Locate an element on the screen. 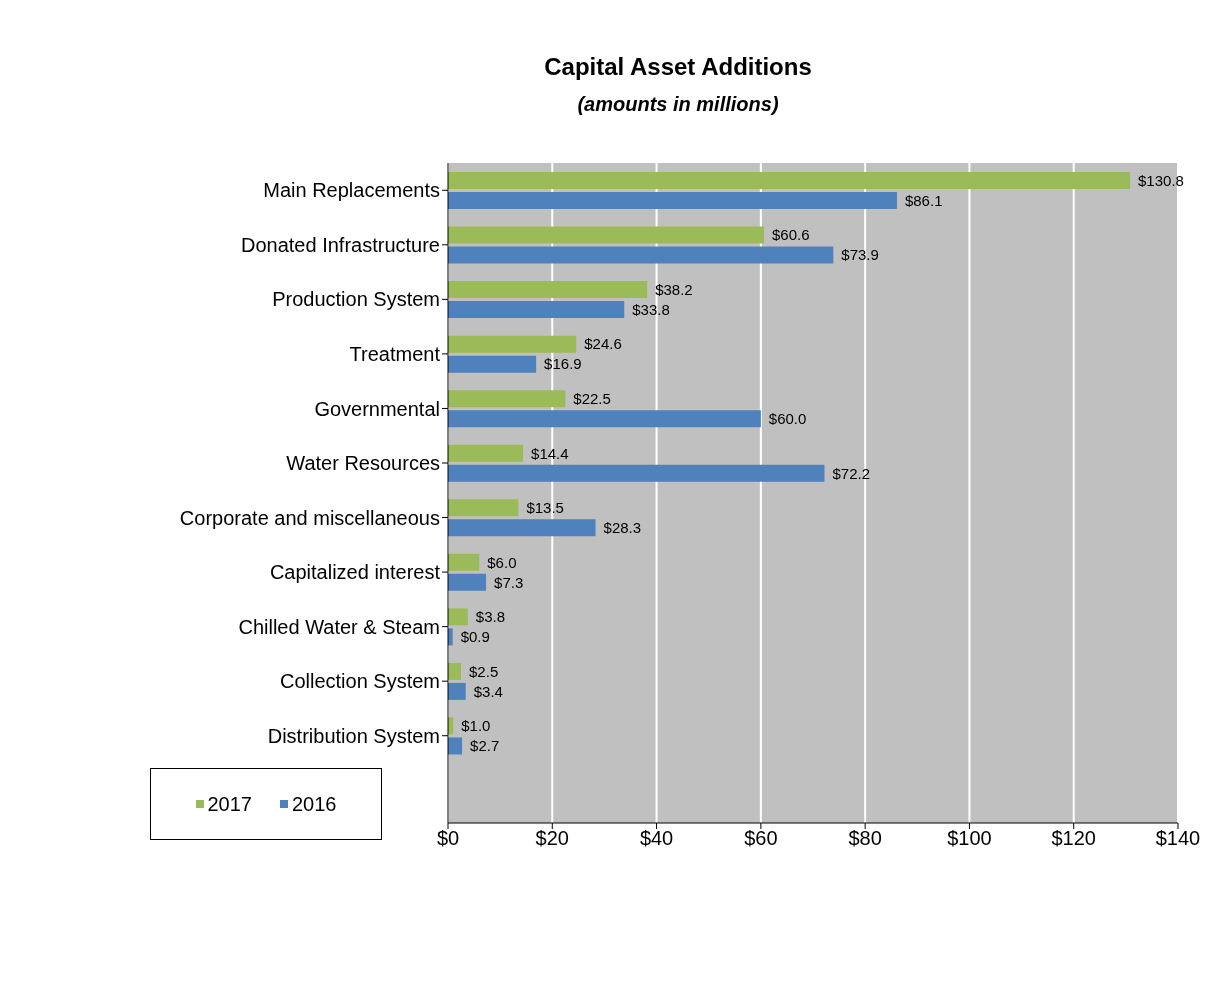 This screenshot has height=981, width=1230. data-label: $24.6 is located at coordinates (603, 344).